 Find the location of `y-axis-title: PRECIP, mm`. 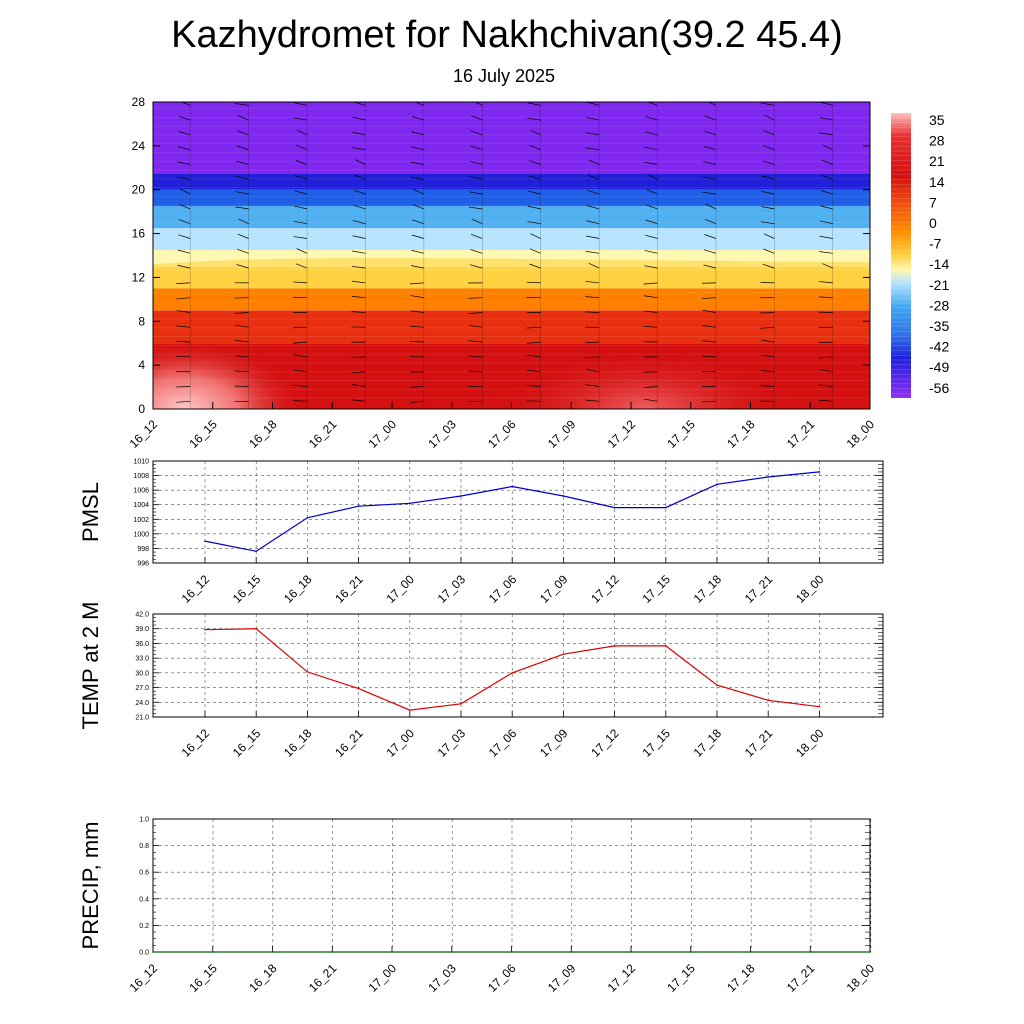

y-axis-title: PRECIP, mm is located at coordinates (90, 886).